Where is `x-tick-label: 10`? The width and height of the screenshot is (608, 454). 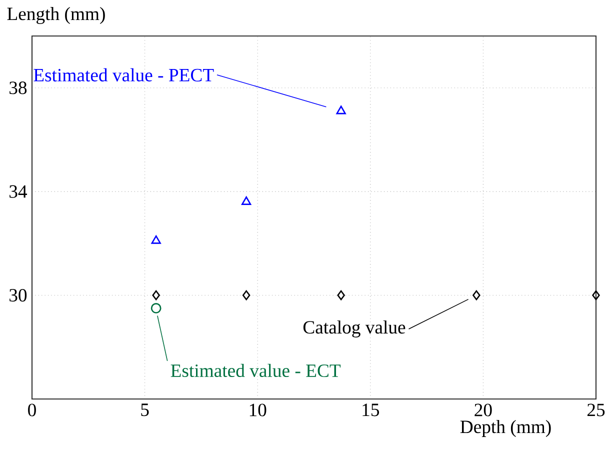
x-tick-label: 10 is located at coordinates (258, 410).